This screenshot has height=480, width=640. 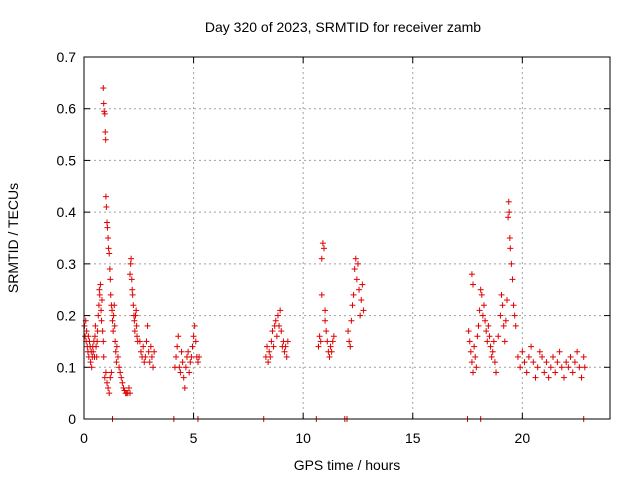 What do you see at coordinates (67, 316) in the screenshot?
I see `y-tick-label: 0.2` at bounding box center [67, 316].